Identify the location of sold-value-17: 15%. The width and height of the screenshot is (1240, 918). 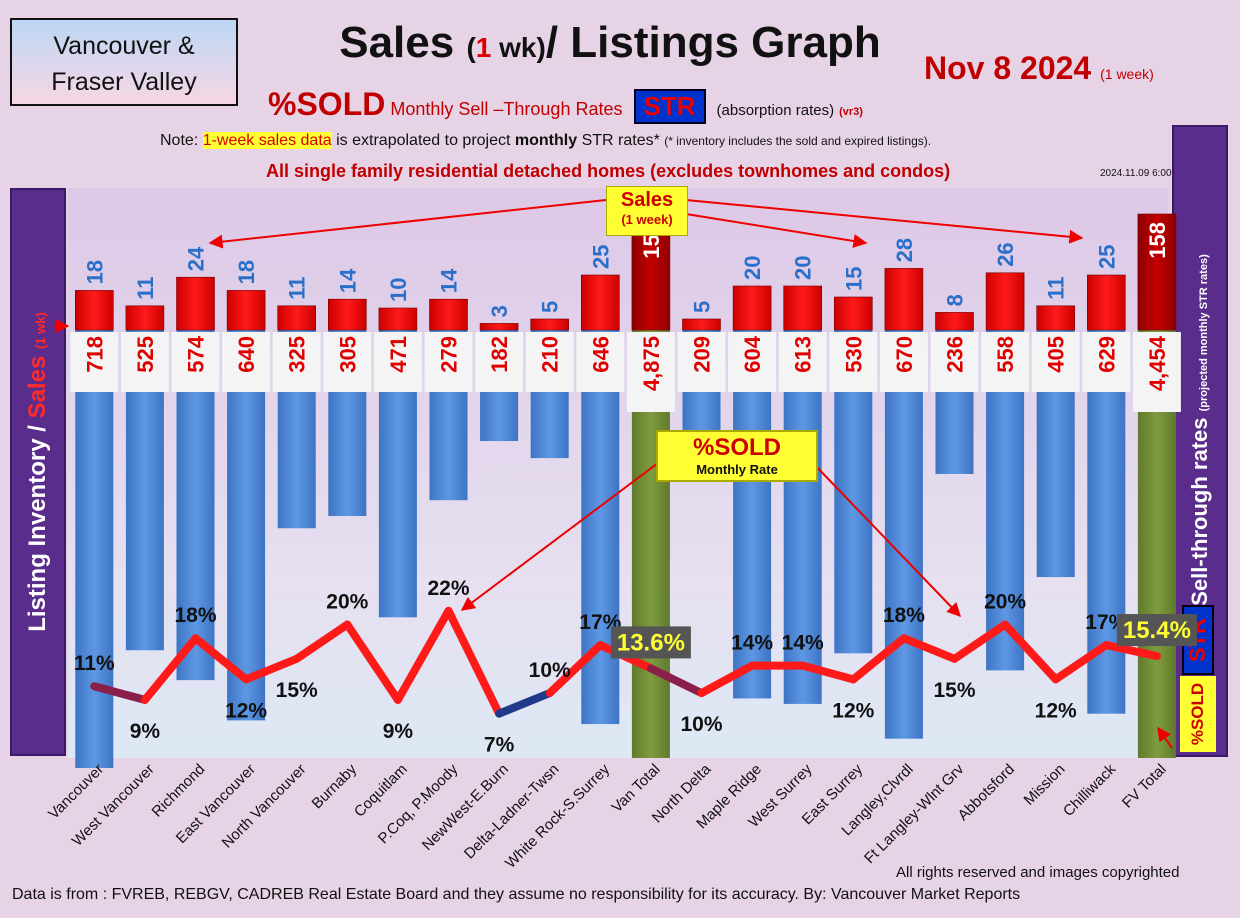
(954, 690).